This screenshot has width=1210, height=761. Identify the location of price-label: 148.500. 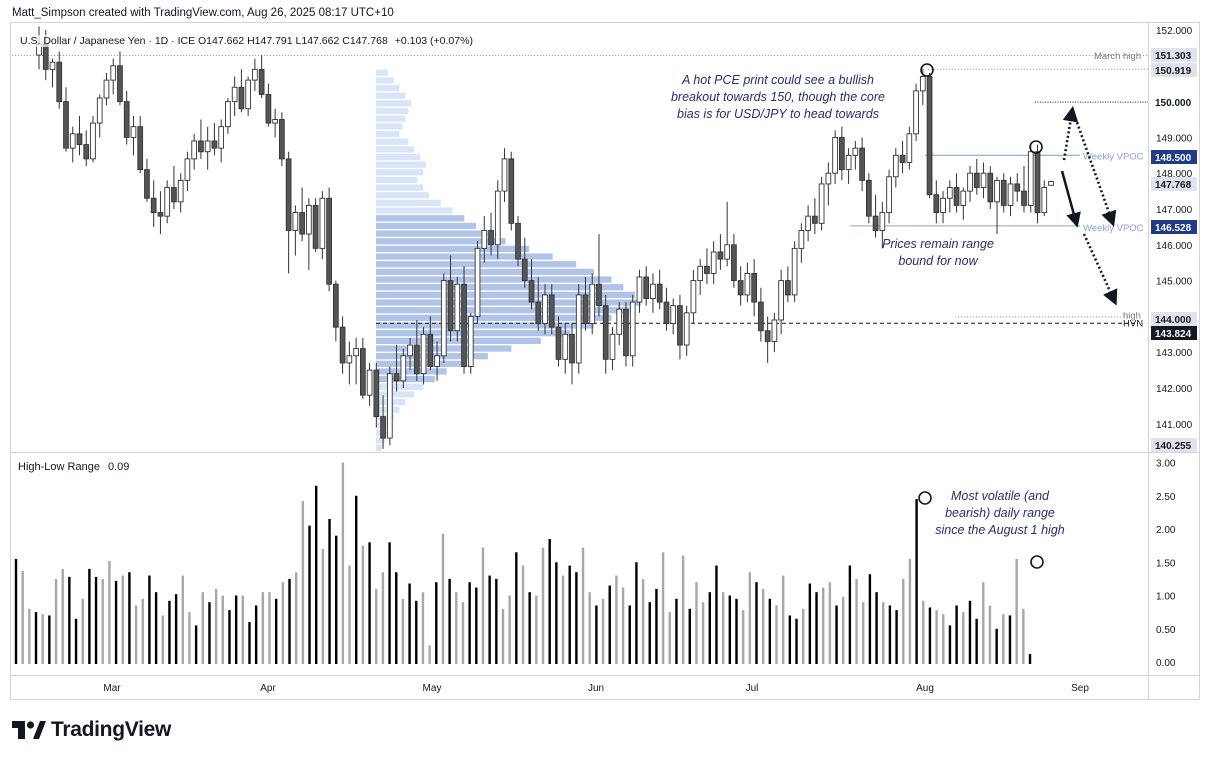
(1173, 158).